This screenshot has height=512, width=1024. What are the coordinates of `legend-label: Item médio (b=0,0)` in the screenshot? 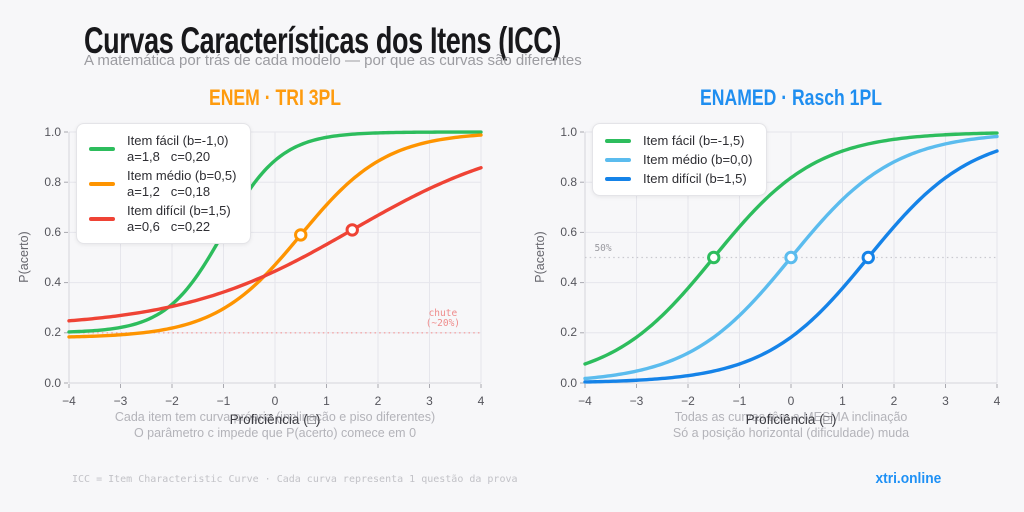 It's located at (698, 159).